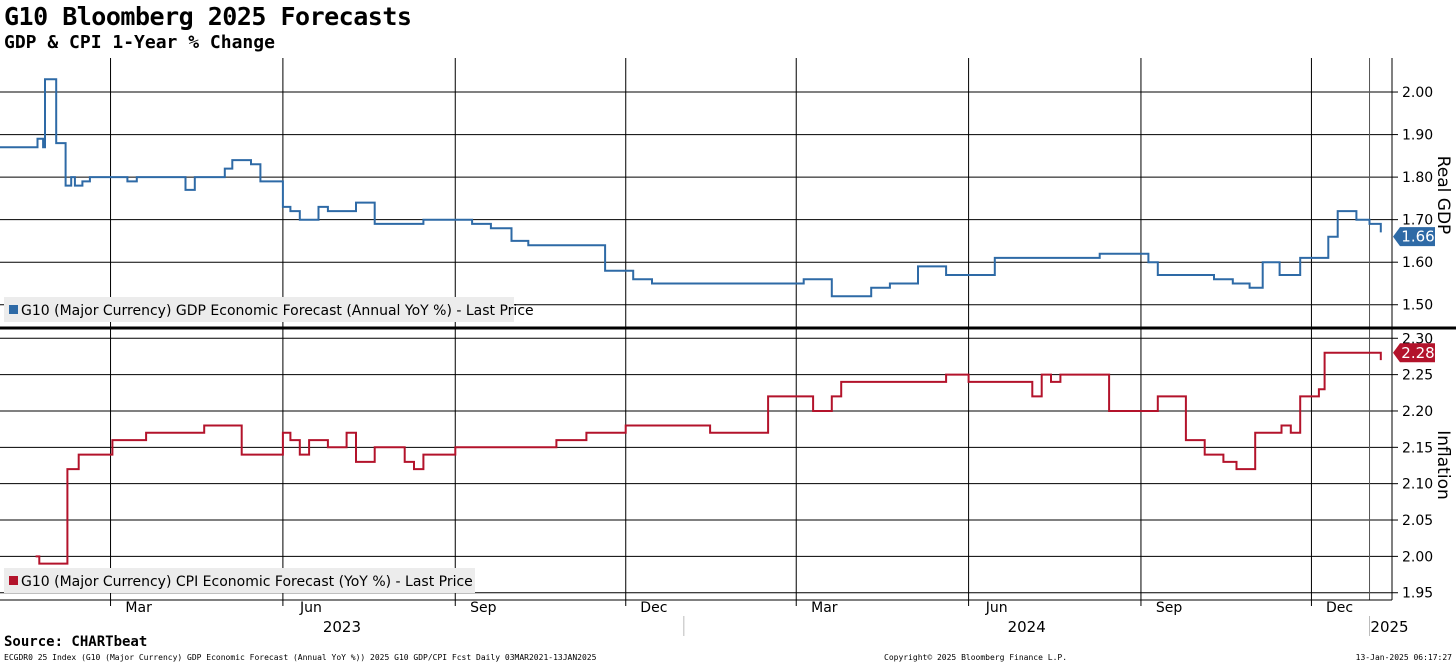 Image resolution: width=1456 pixels, height=665 pixels. I want to click on cpi-badge-label: 2.28, so click(1417, 353).